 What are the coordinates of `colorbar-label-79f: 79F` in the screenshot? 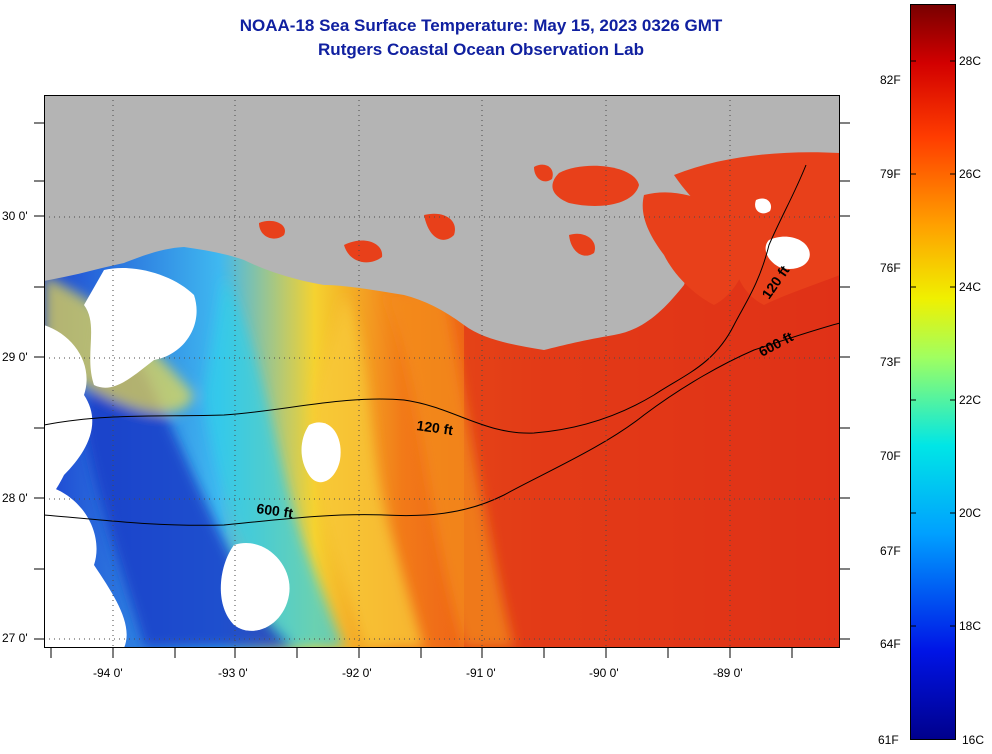 It's located at (890, 174).